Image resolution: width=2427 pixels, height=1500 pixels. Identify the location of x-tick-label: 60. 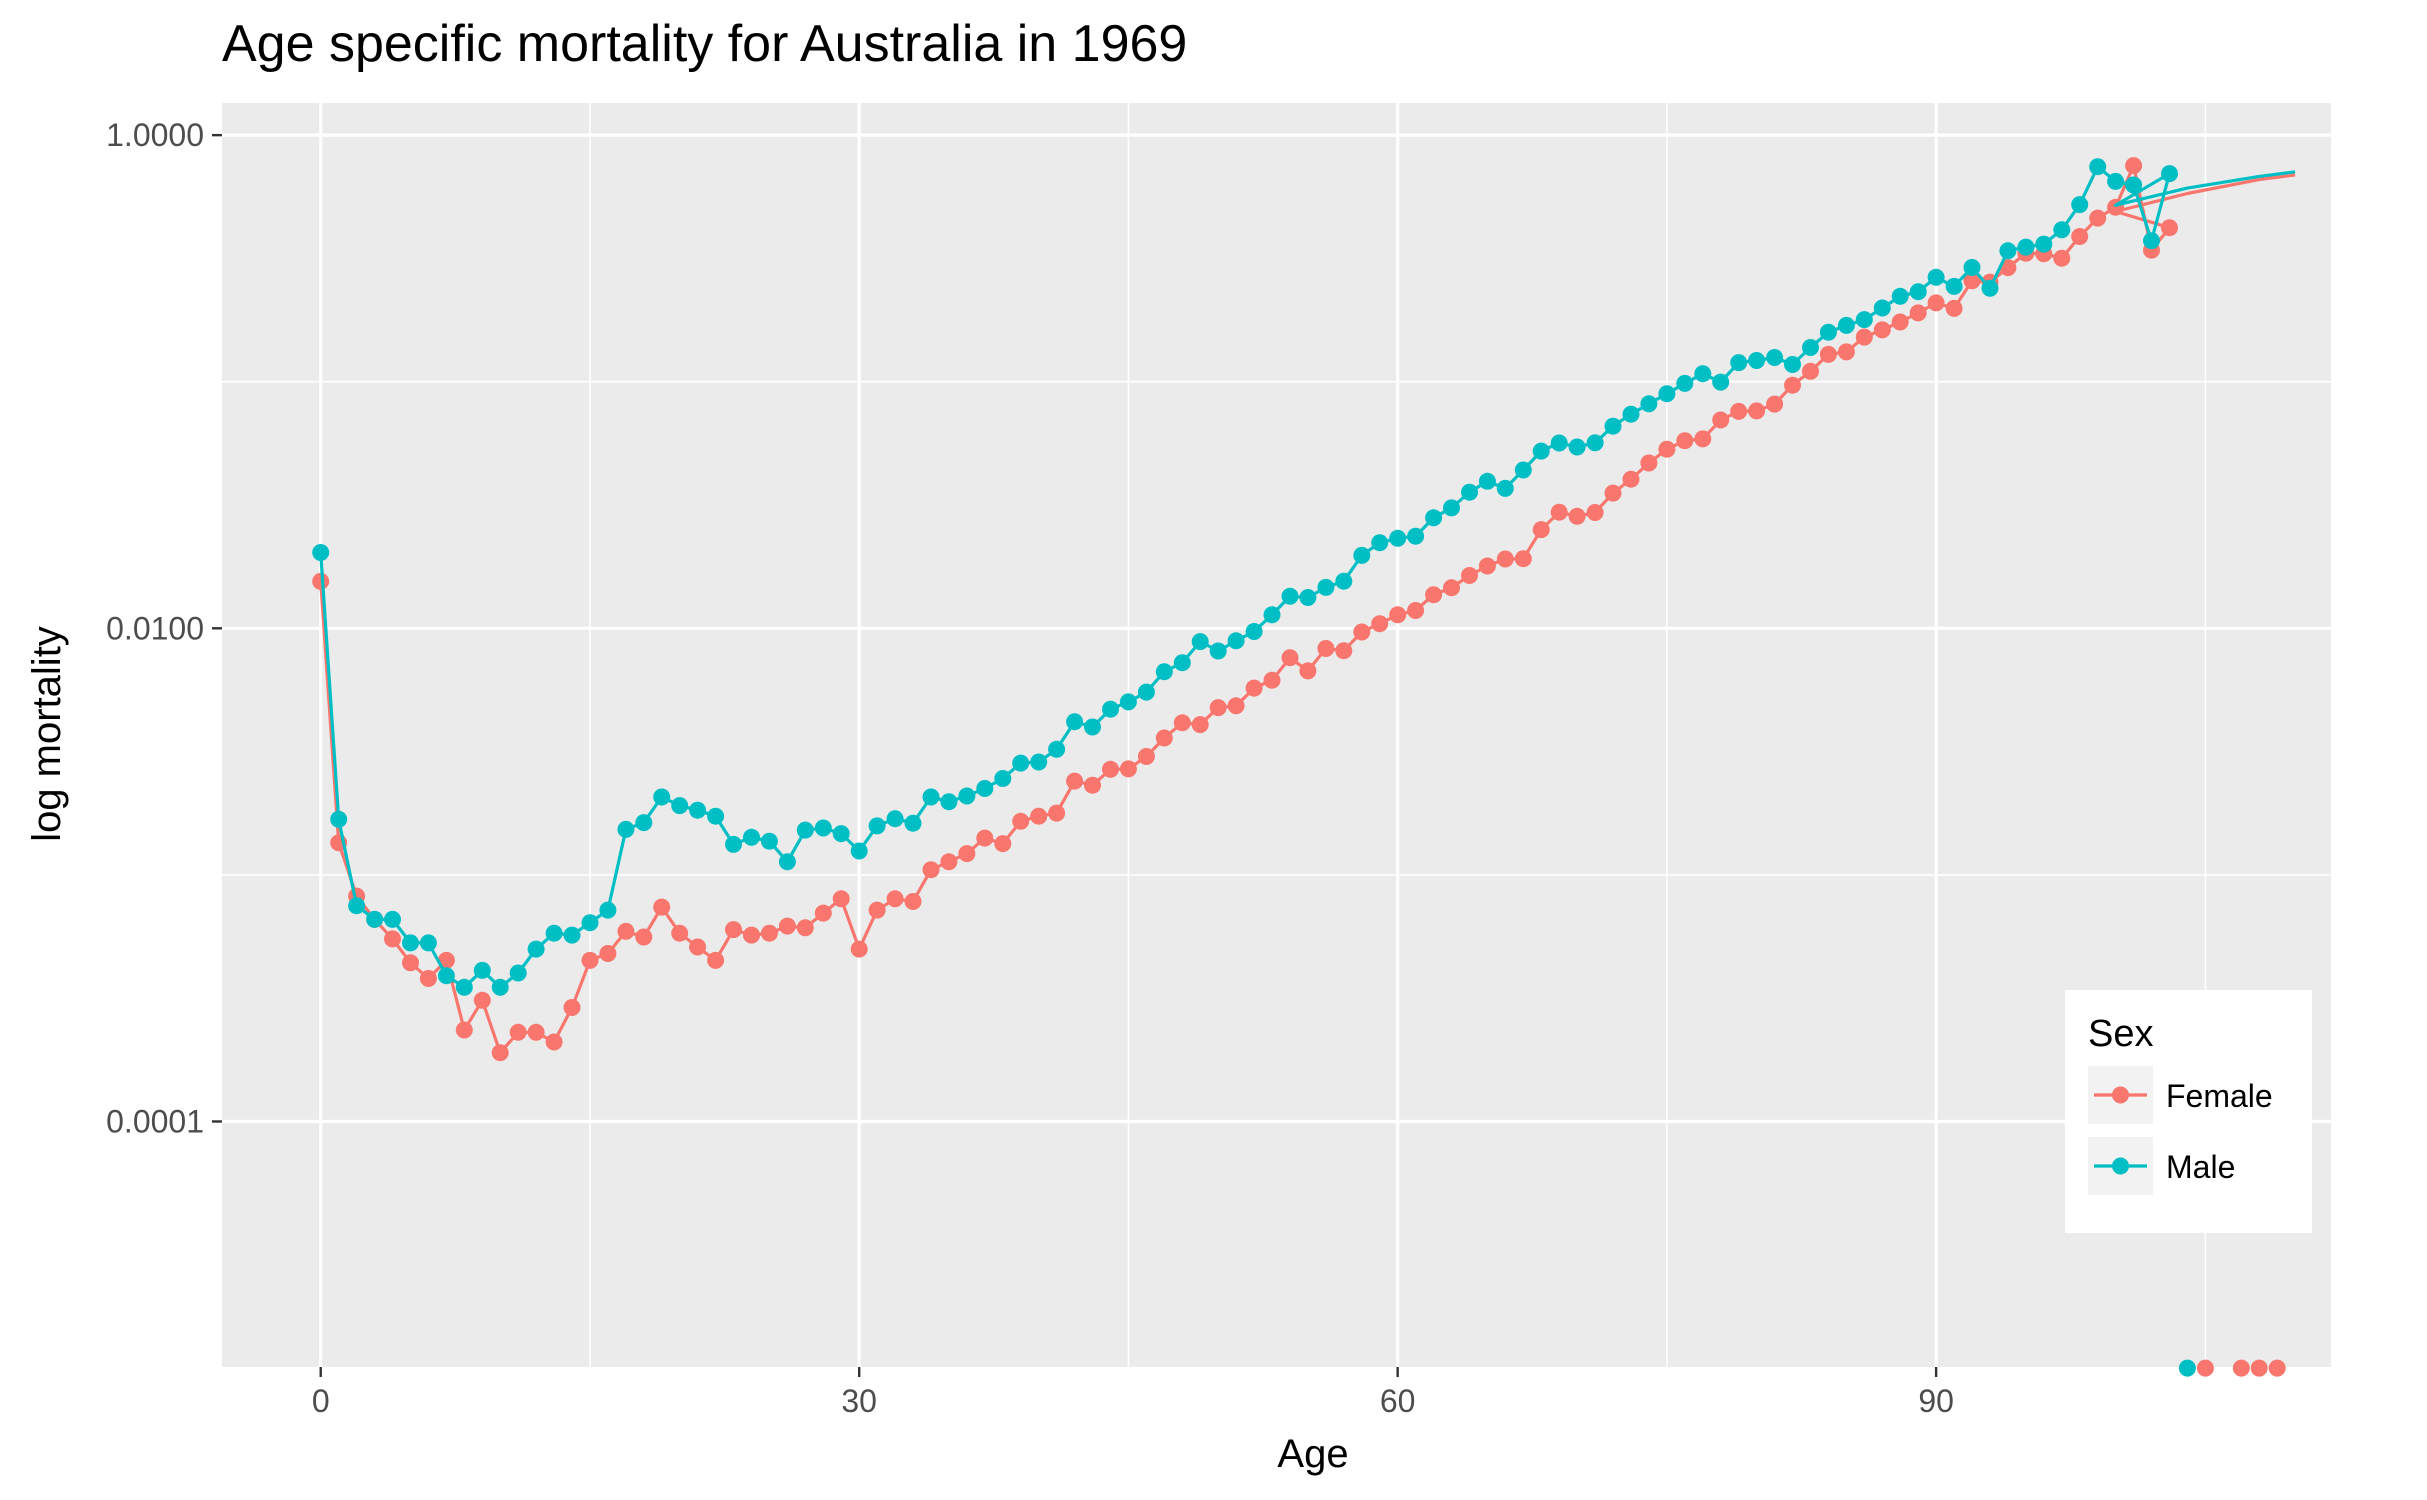
(1398, 1401).